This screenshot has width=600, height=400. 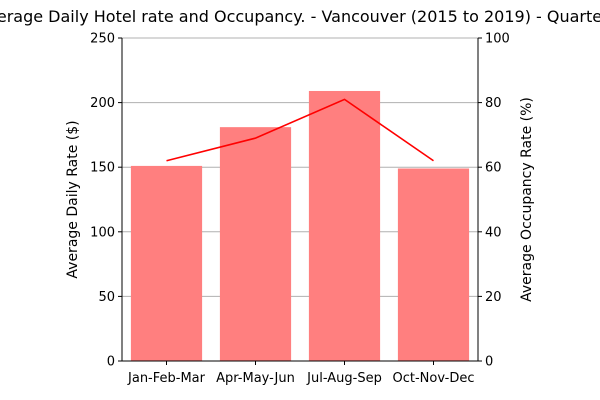 I want to click on y-left-tick-label-0: 0, so click(x=111, y=362).